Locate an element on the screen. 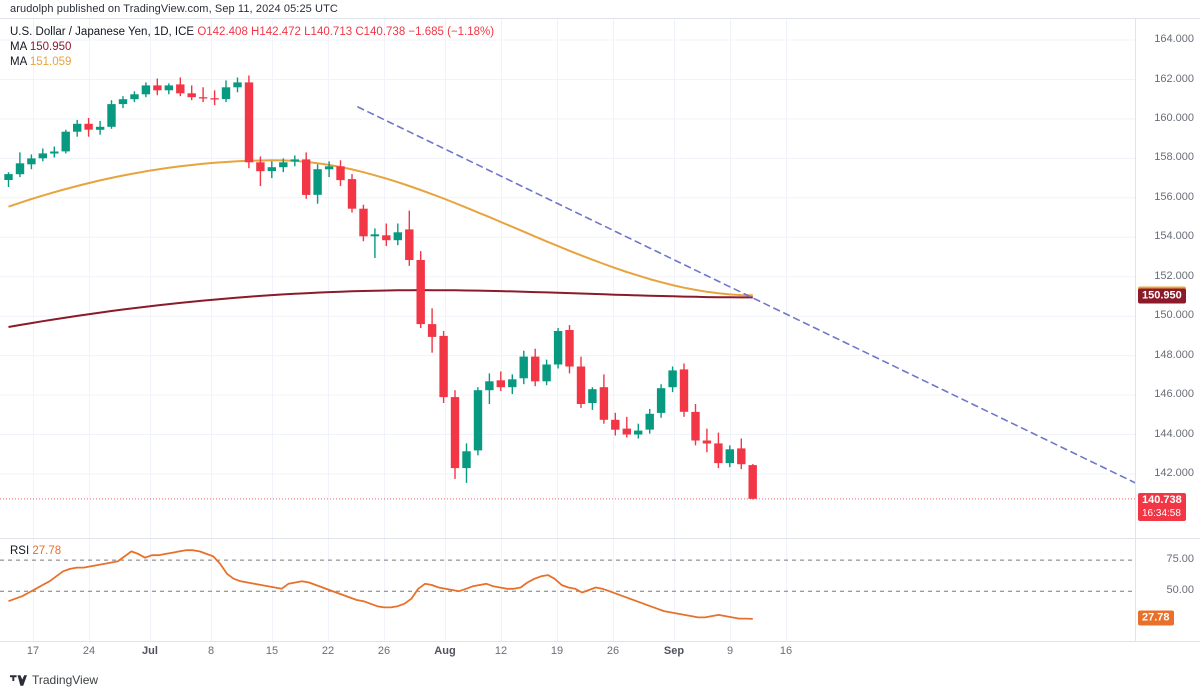 The height and width of the screenshot is (696, 1200). tradingview-logo-icon is located at coordinates (18, 680).